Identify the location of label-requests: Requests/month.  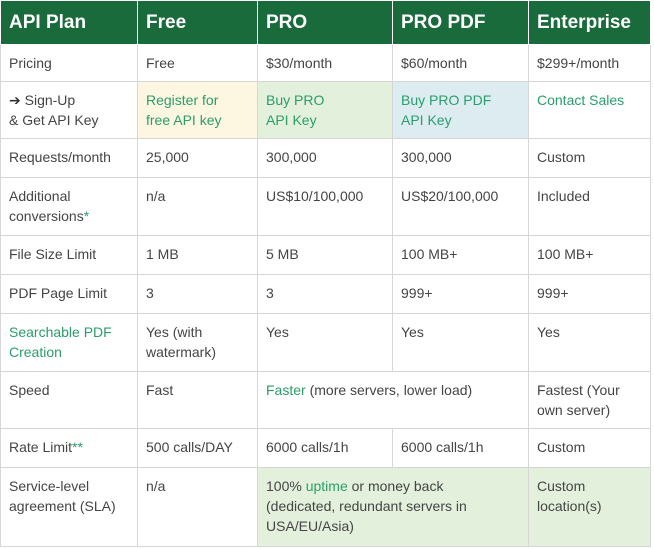
(69, 158).